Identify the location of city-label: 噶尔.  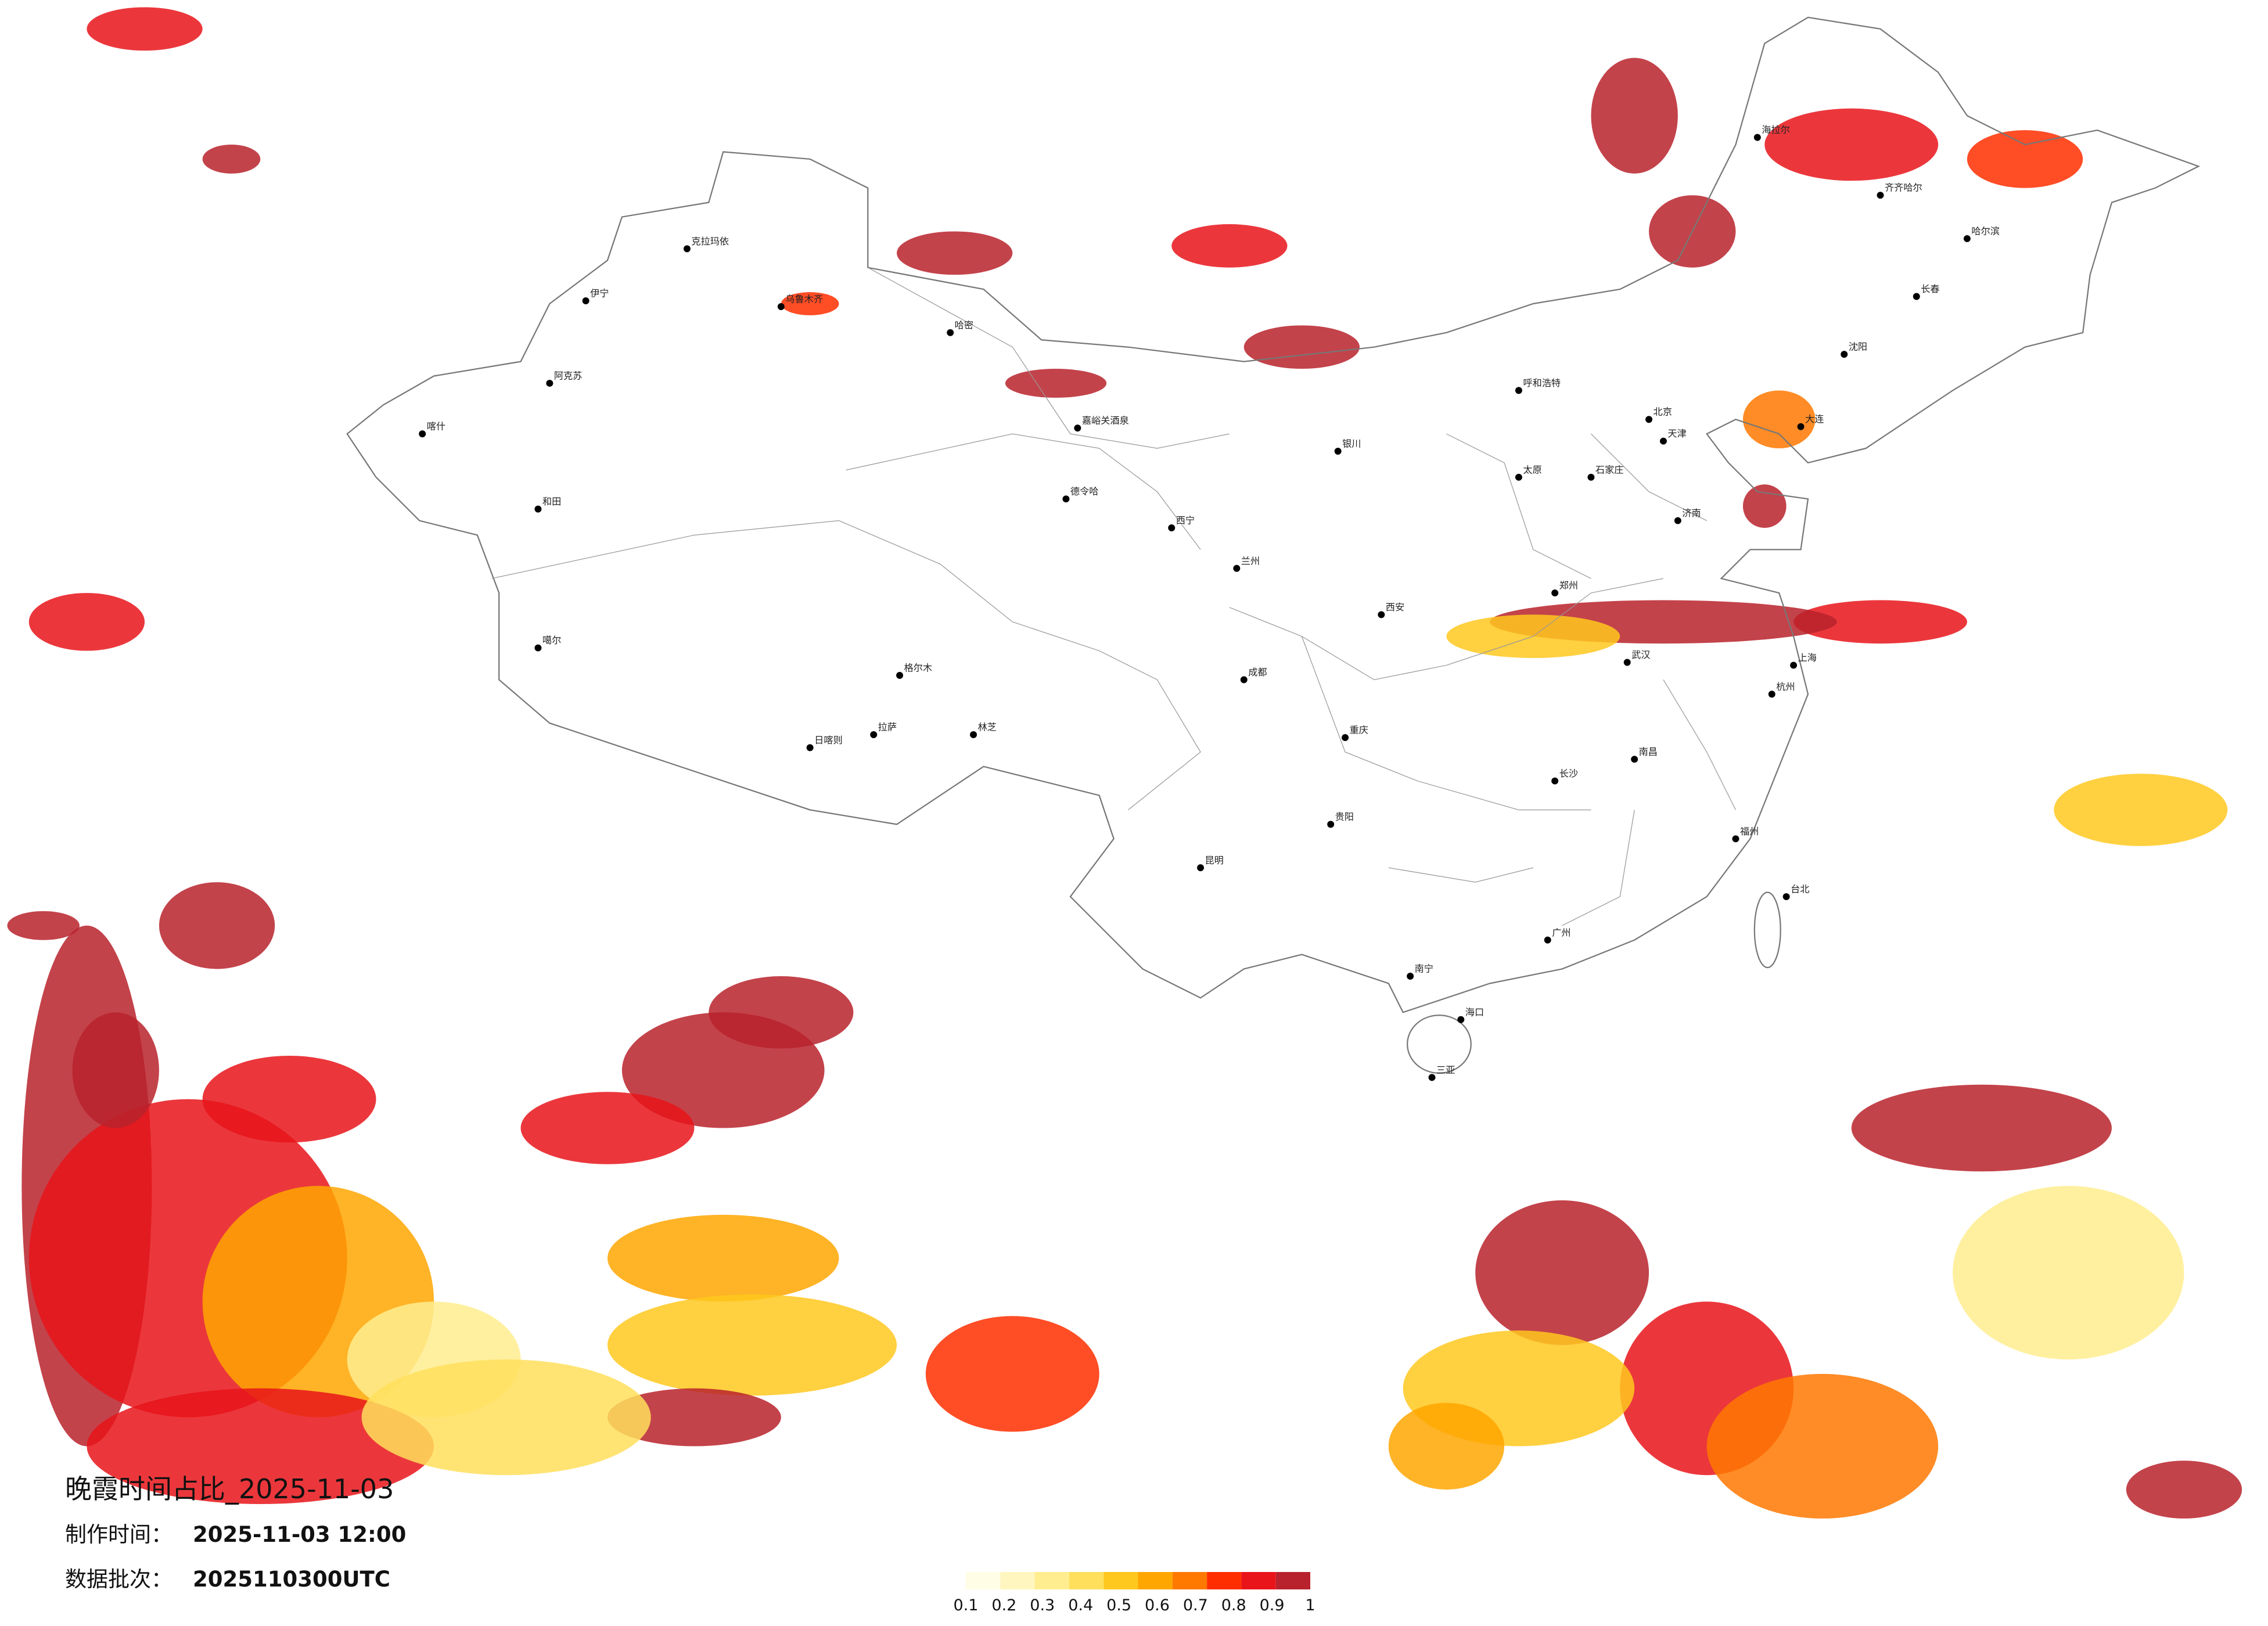
(551, 640).